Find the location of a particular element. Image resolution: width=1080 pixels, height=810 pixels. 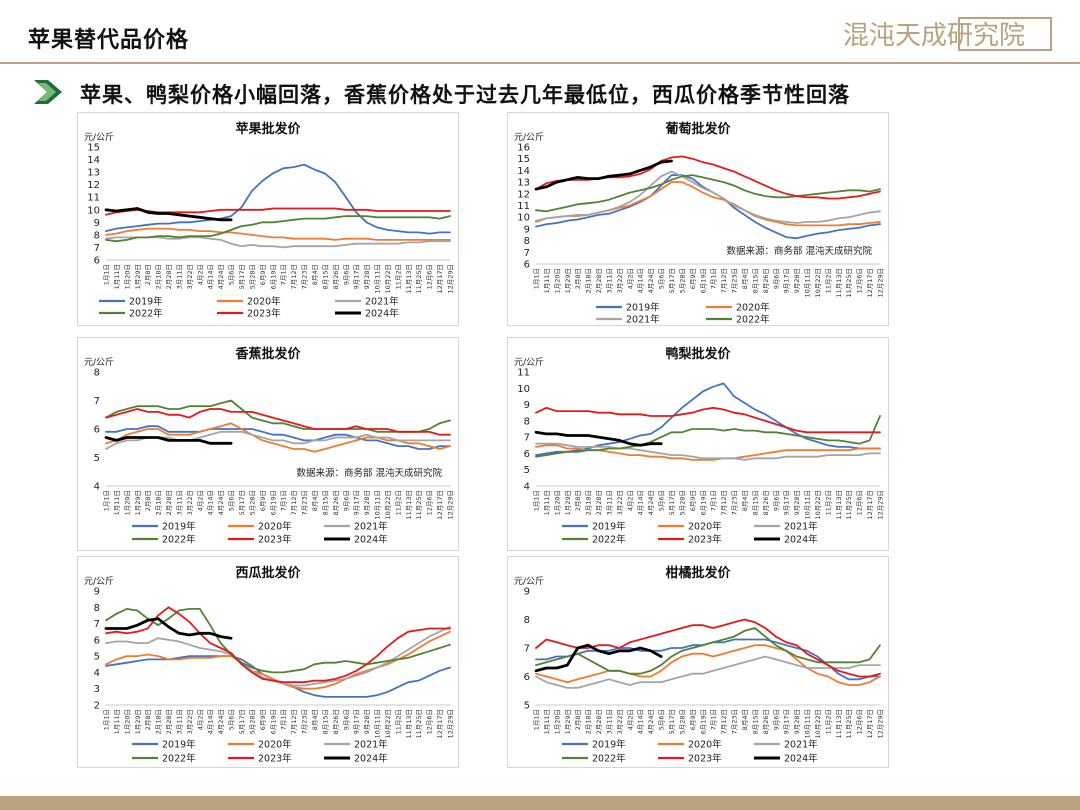

y-tick-label: 10 is located at coordinates (523, 218).